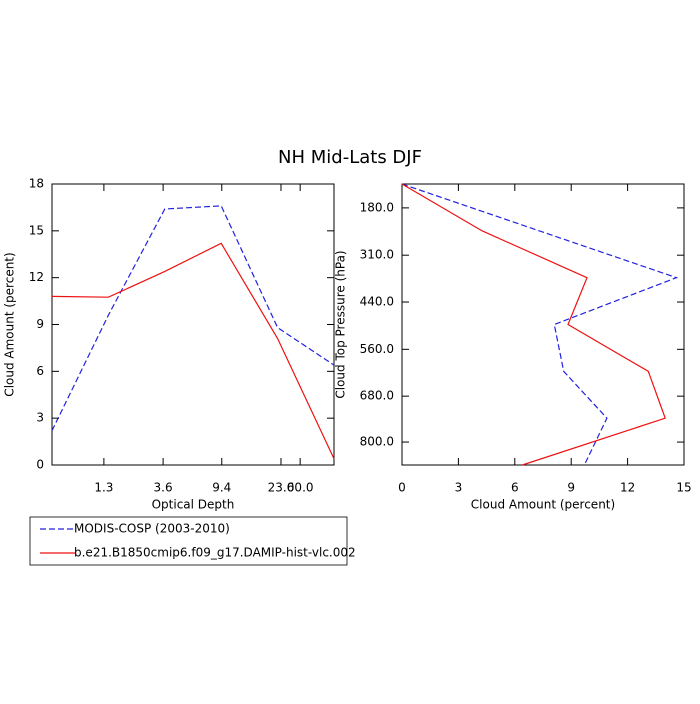 Image resolution: width=700 pixels, height=704 pixels. I want to click on legend-box, so click(188, 541).